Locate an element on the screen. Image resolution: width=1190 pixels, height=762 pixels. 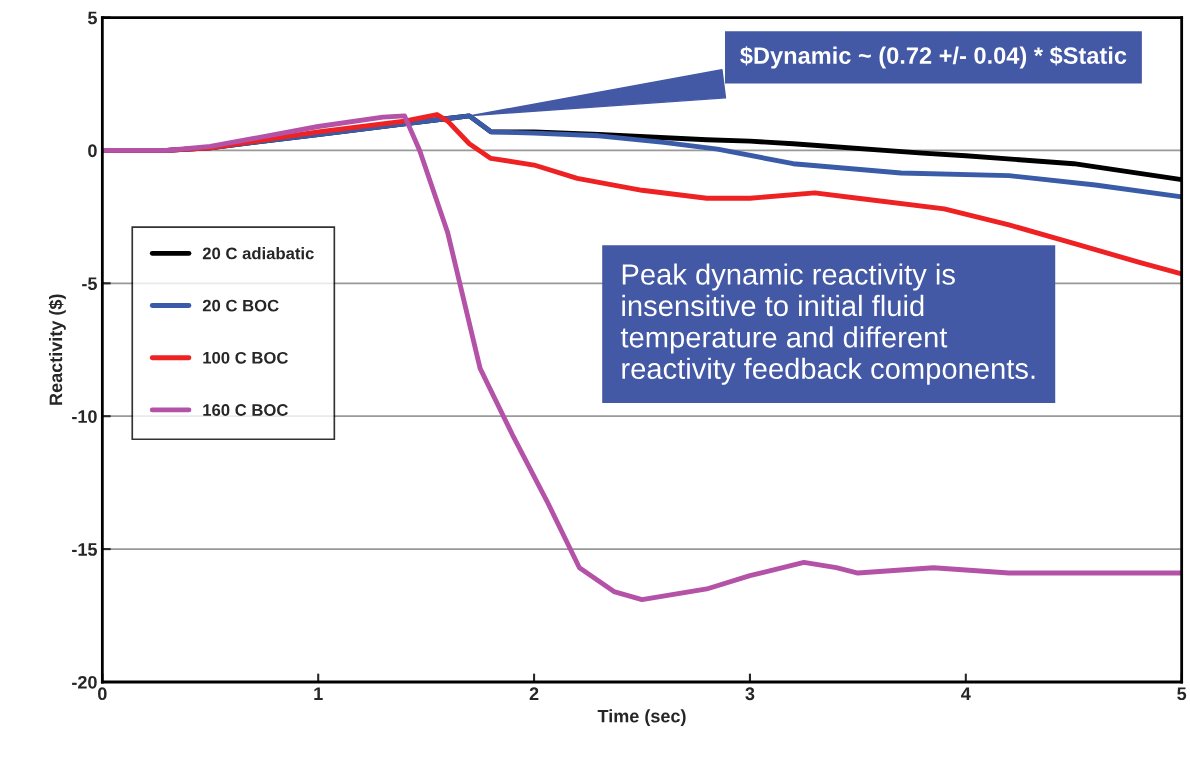
x-axis-title: Time (sec) is located at coordinates (641, 718).